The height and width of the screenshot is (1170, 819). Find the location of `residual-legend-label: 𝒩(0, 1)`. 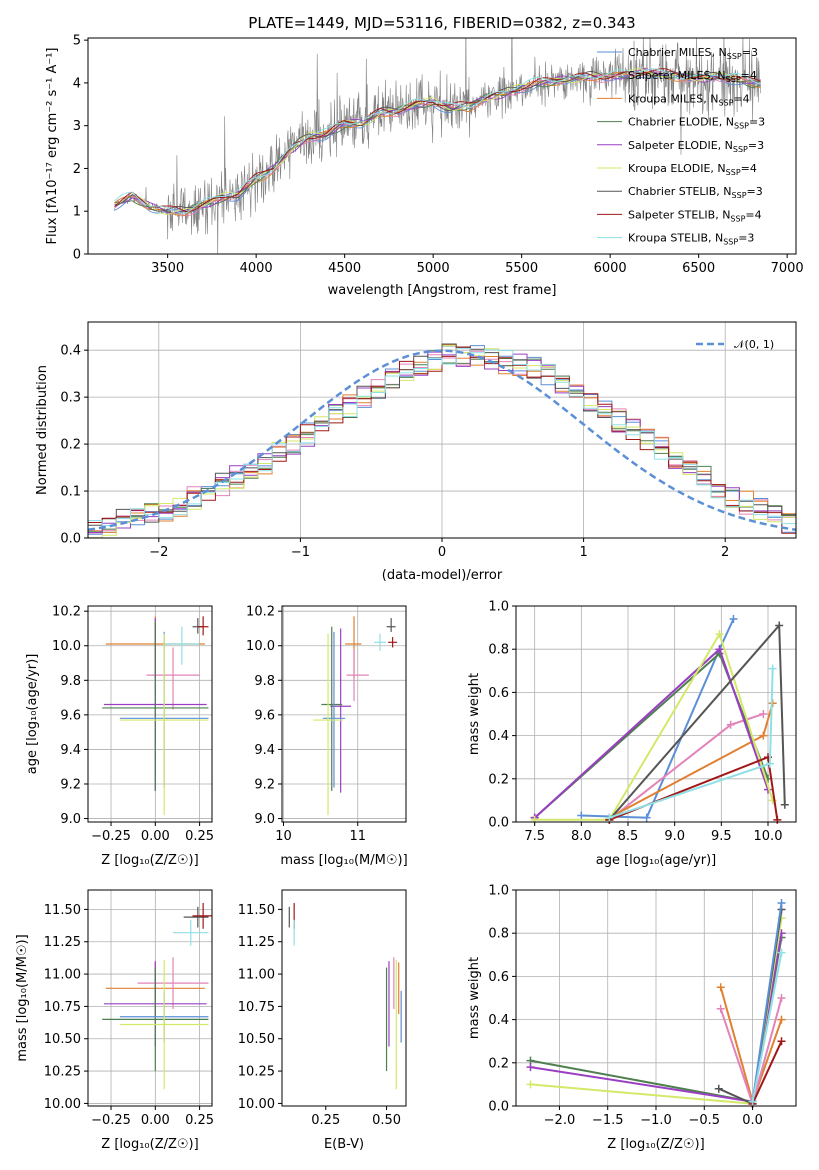

residual-legend-label: 𝒩(0, 1) is located at coordinates (754, 344).